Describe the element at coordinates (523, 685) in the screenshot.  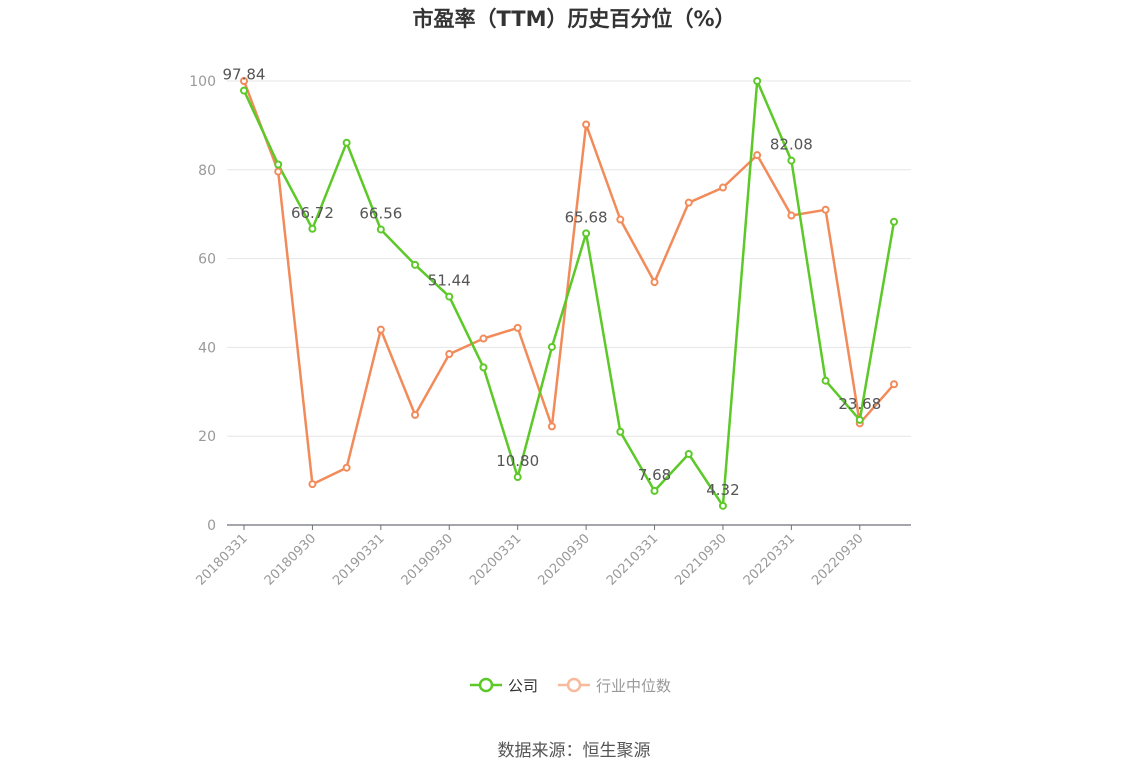
I see `legend-label-company: 公司` at that location.